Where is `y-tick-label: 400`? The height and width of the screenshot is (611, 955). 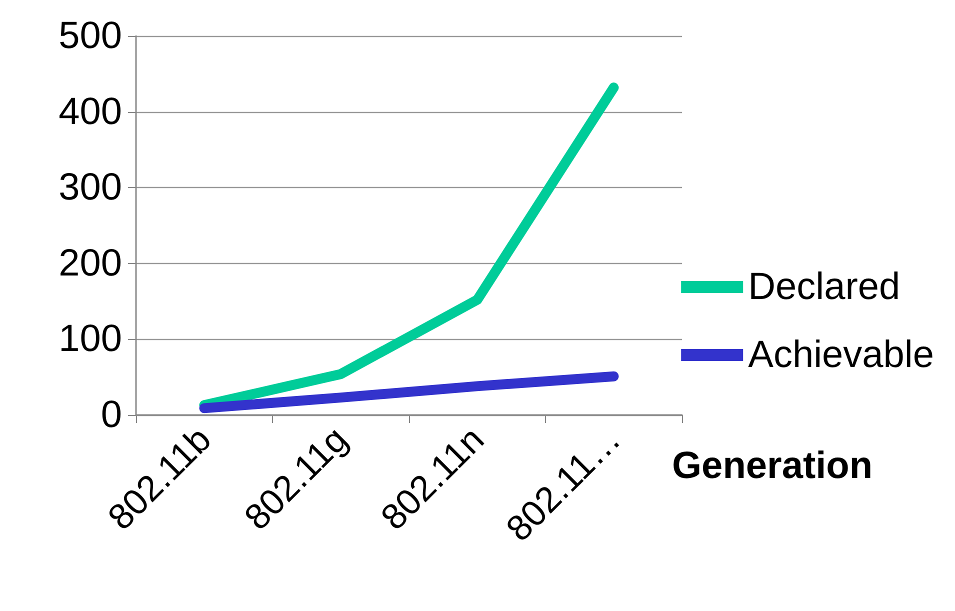
y-tick-label: 400 is located at coordinates (90, 111).